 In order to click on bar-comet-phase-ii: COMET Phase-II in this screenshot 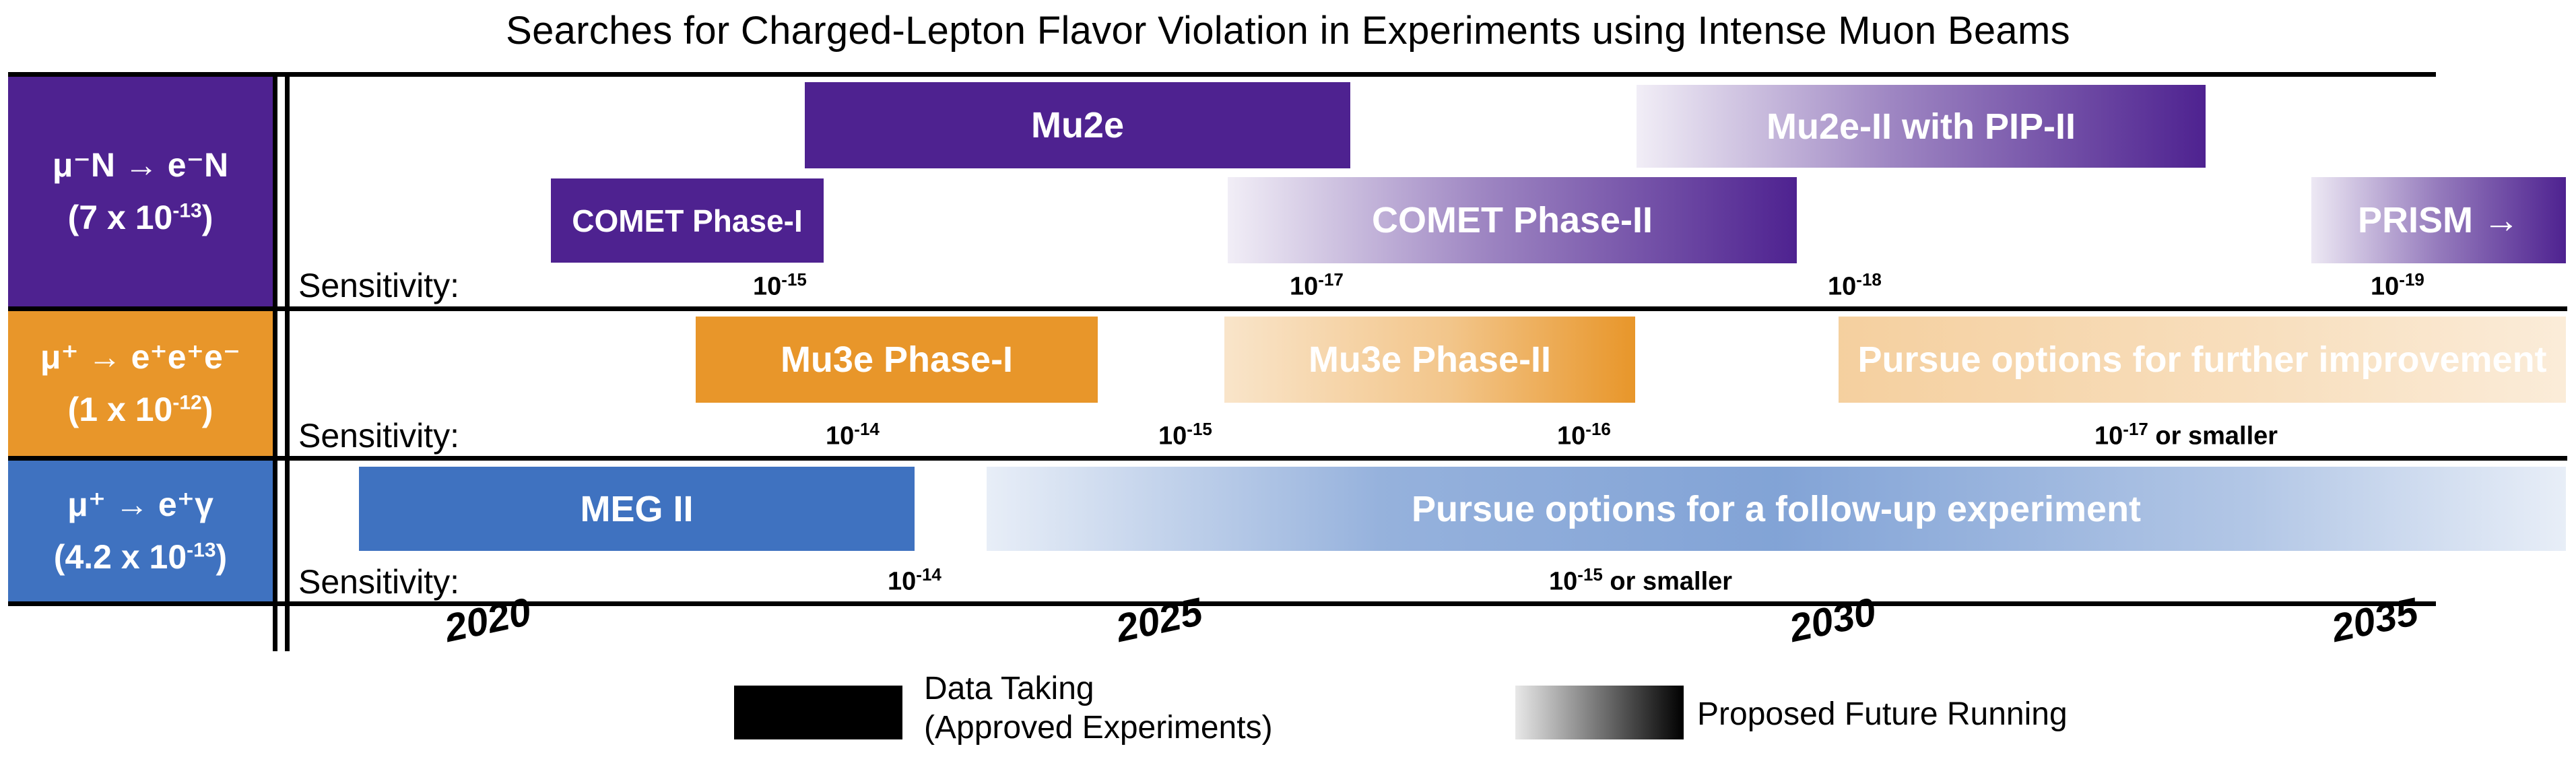, I will do `click(1512, 220)`.